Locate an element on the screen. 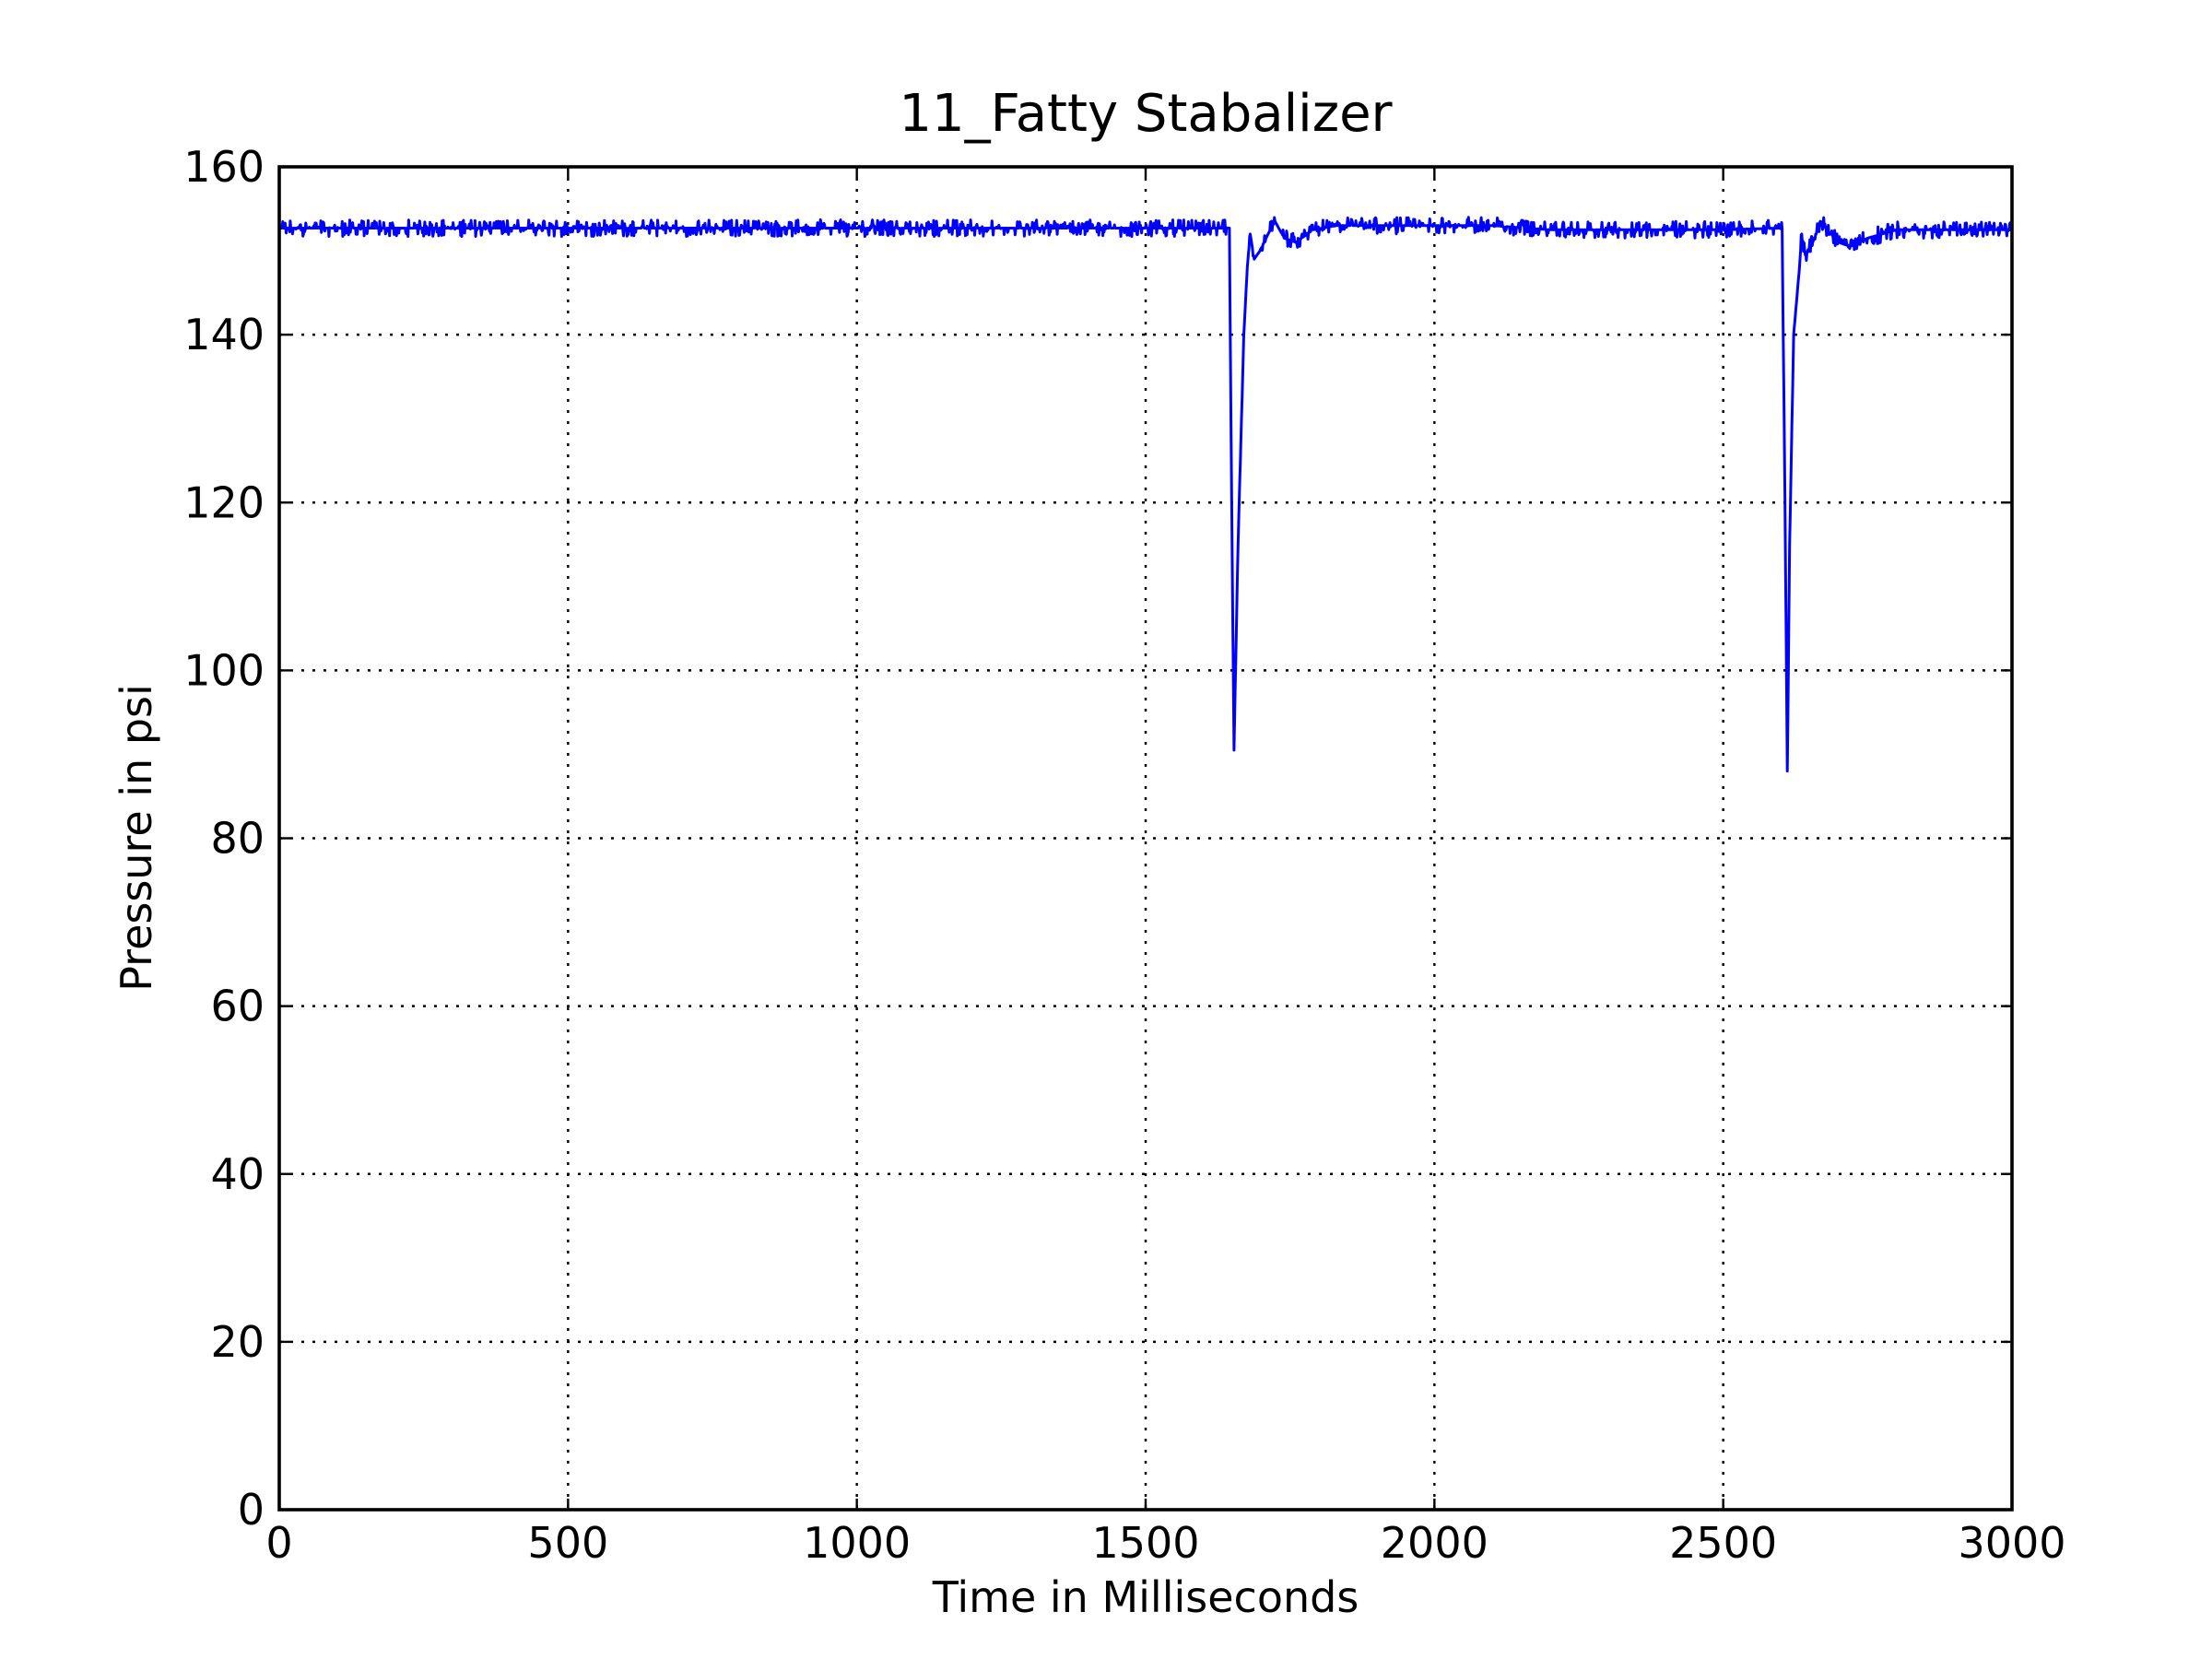 The width and height of the screenshot is (2212, 1659). x-tick-label: 2000 is located at coordinates (1434, 1543).